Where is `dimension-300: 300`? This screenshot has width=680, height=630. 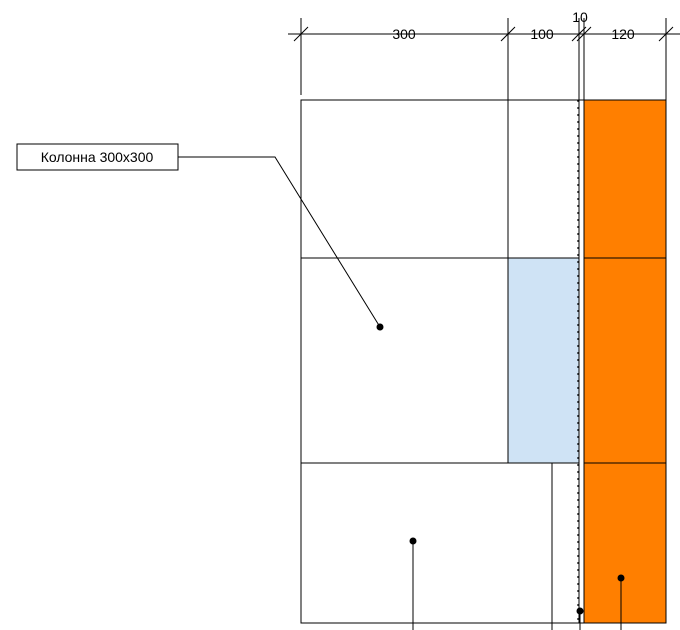 dimension-300: 300 is located at coordinates (404, 34).